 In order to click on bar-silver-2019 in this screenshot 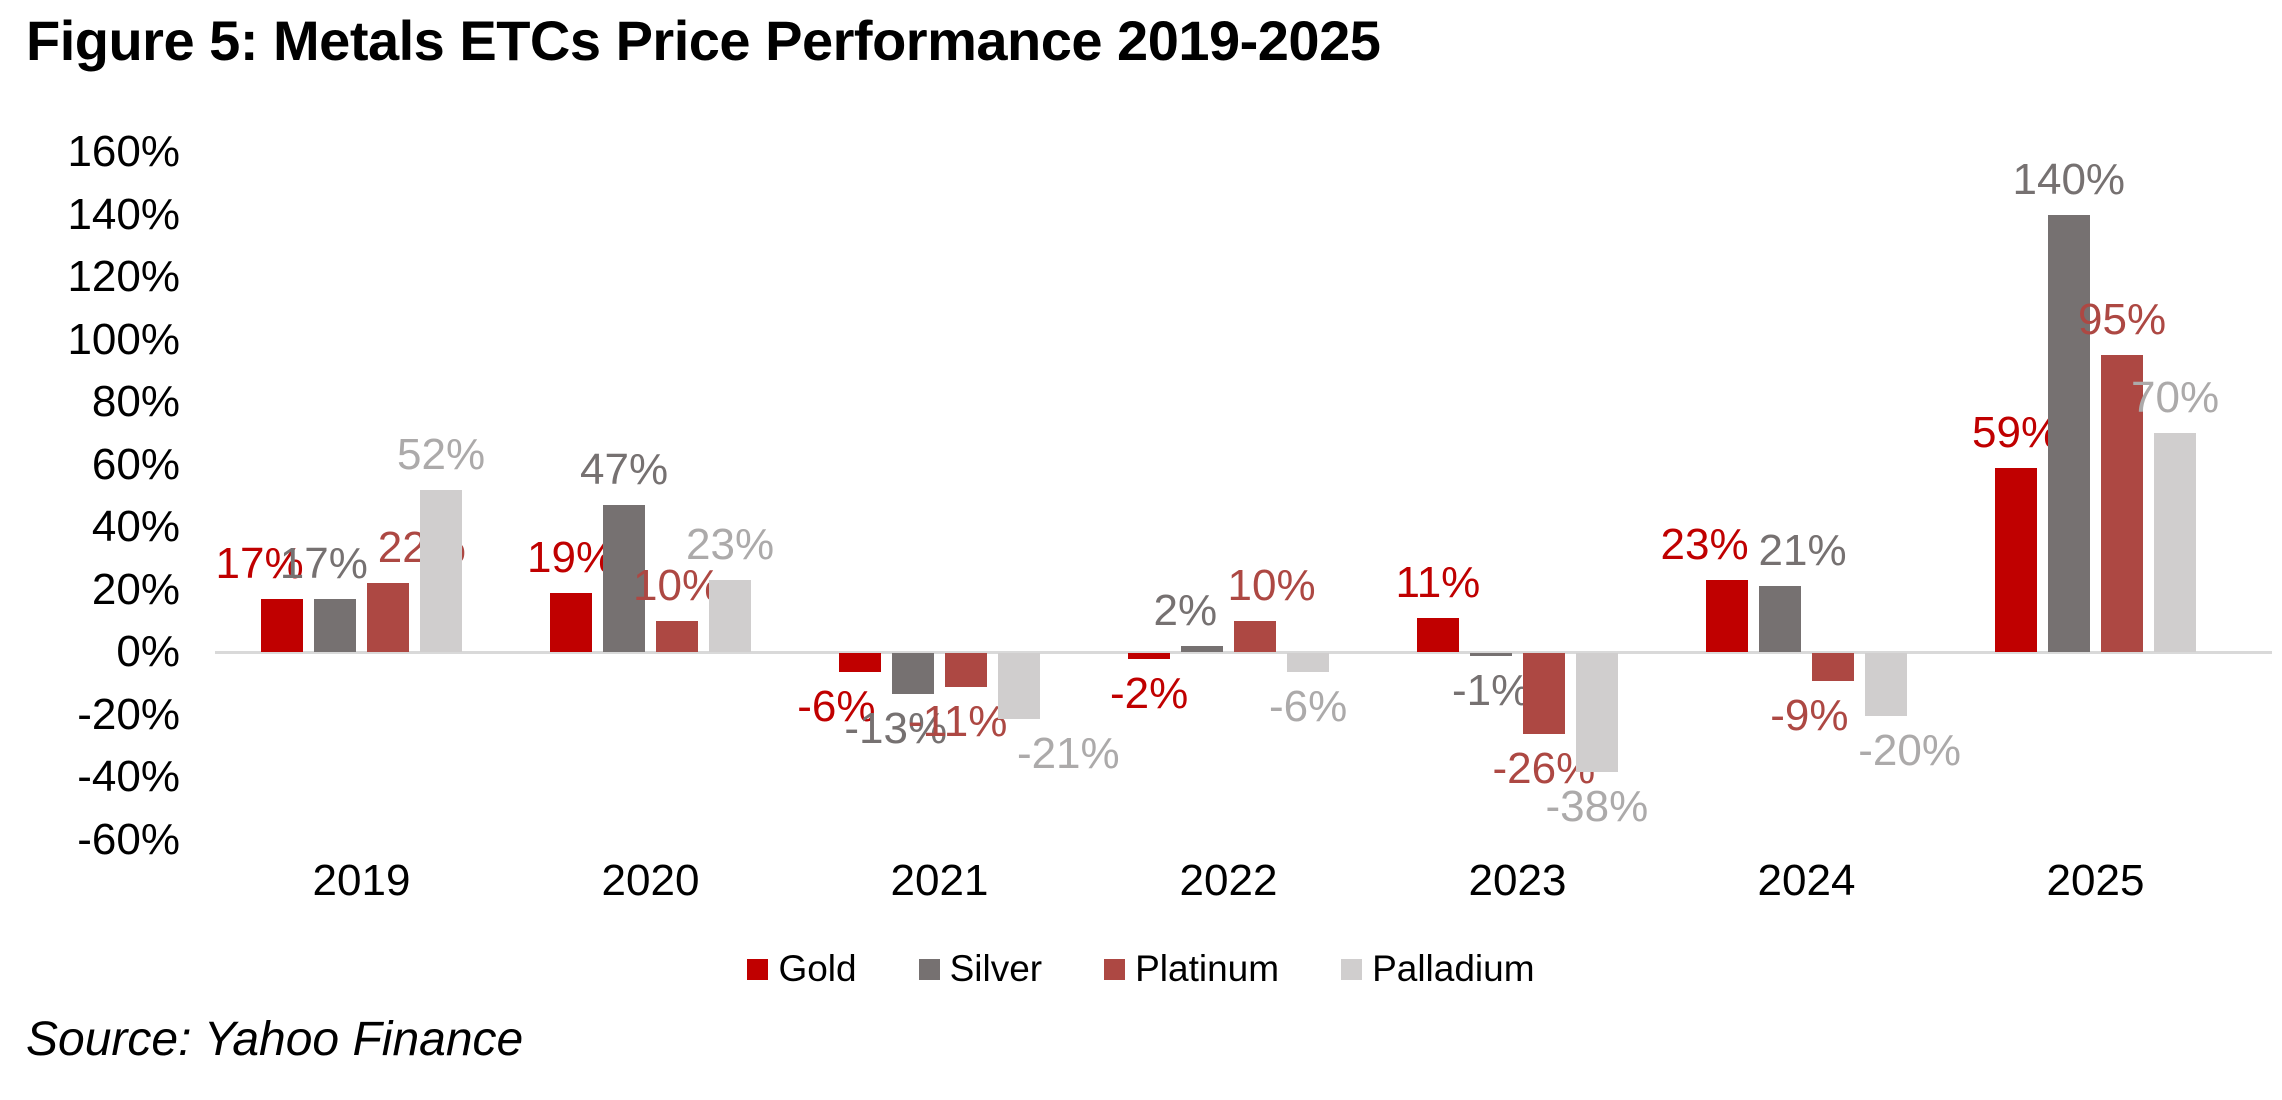, I will do `click(335, 625)`.